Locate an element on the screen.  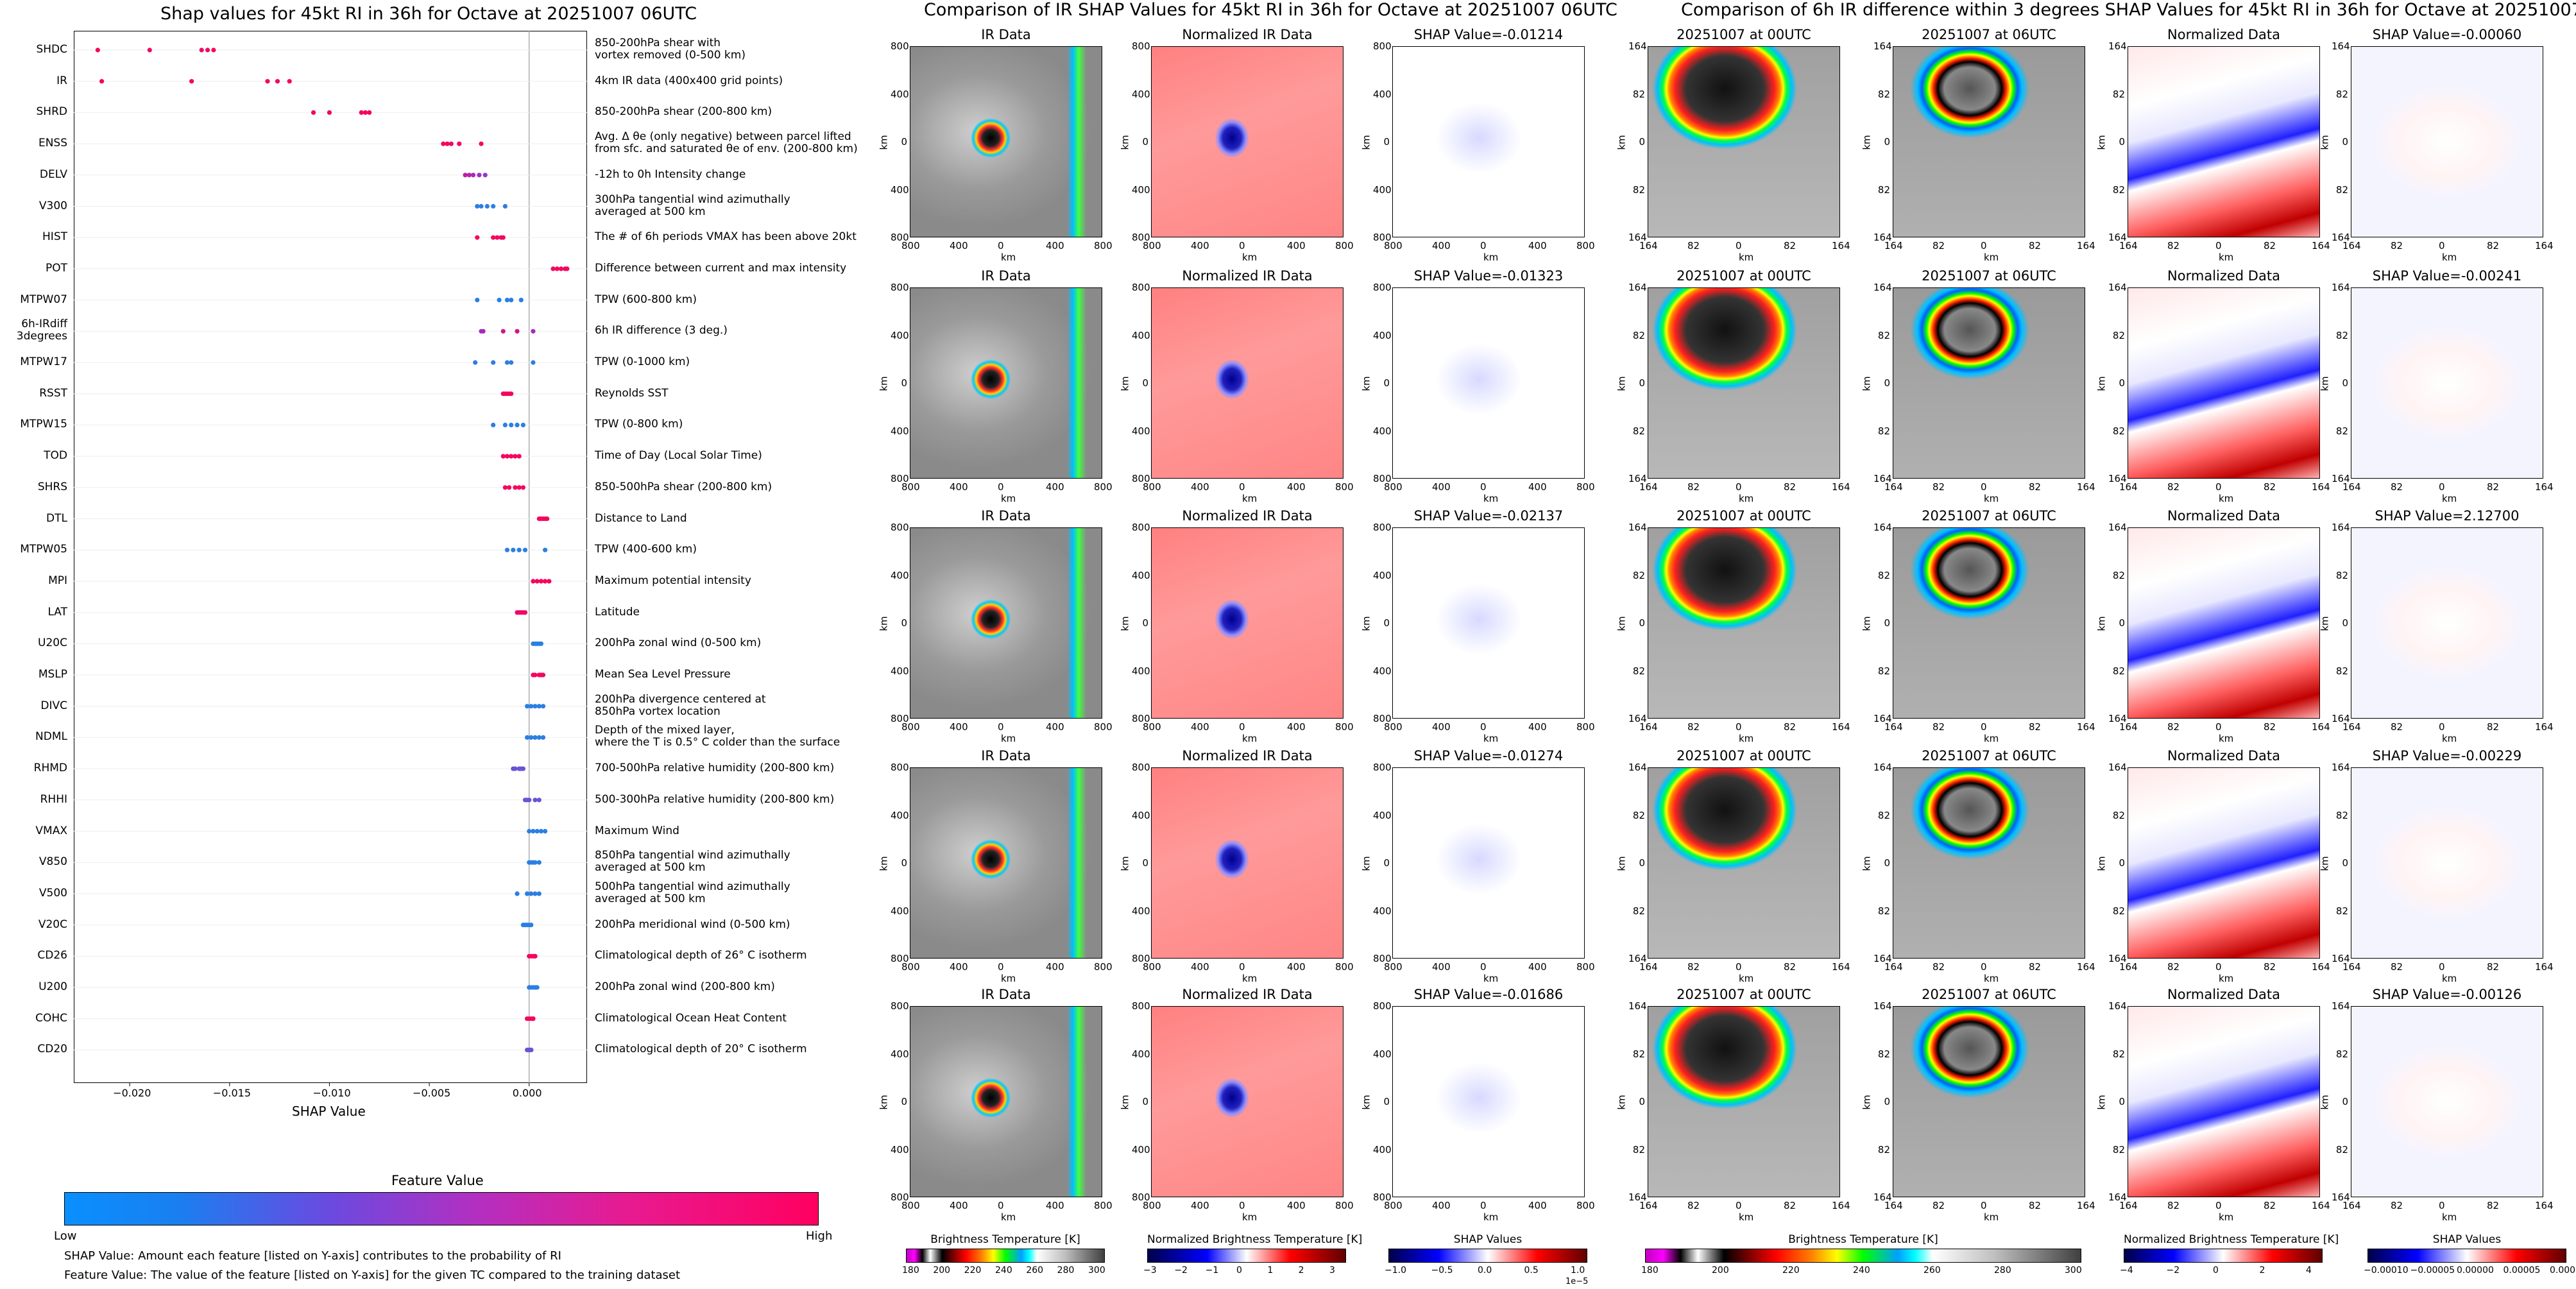
colorbar-tick-label: −1 is located at coordinates (1212, 1270).